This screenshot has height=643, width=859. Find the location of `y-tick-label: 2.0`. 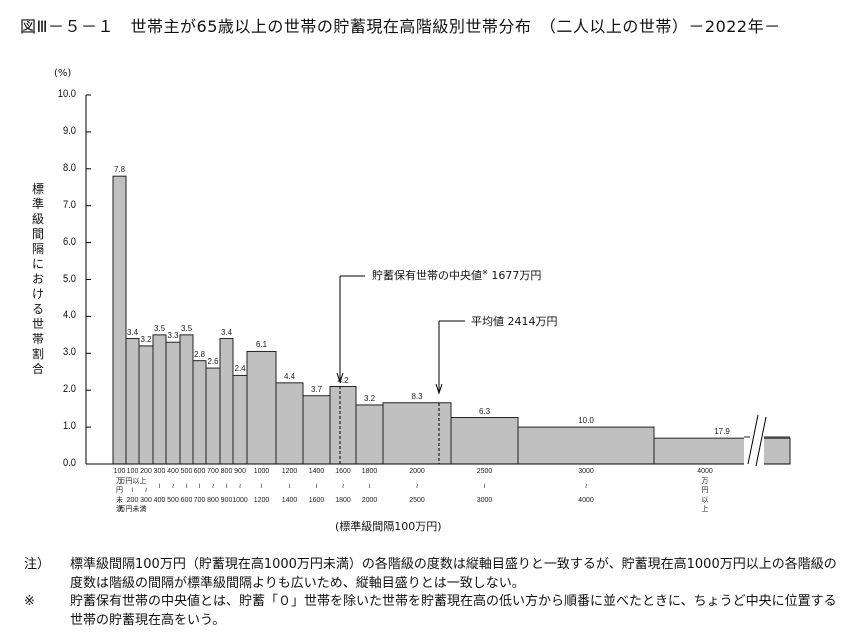

y-tick-label: 2.0 is located at coordinates (69, 389).